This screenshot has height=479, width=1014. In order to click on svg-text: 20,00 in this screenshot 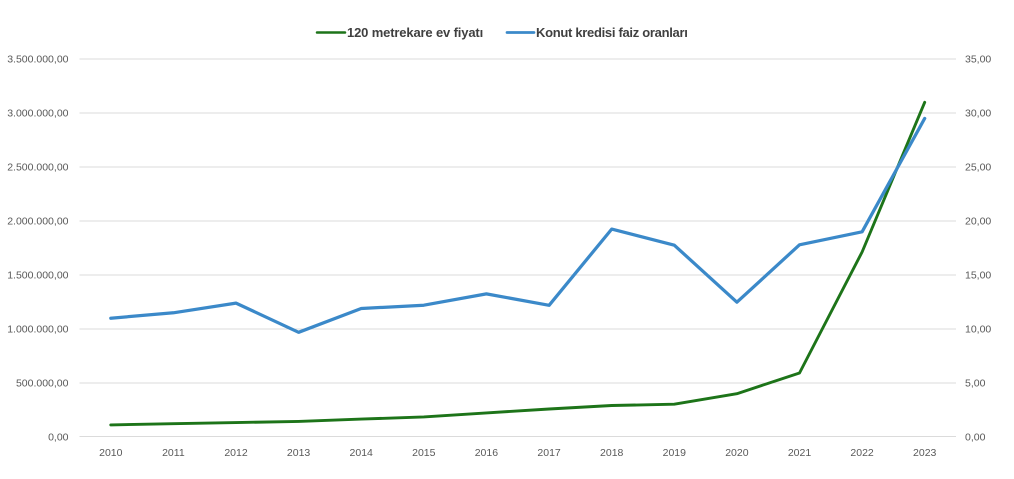, I will do `click(978, 222)`.